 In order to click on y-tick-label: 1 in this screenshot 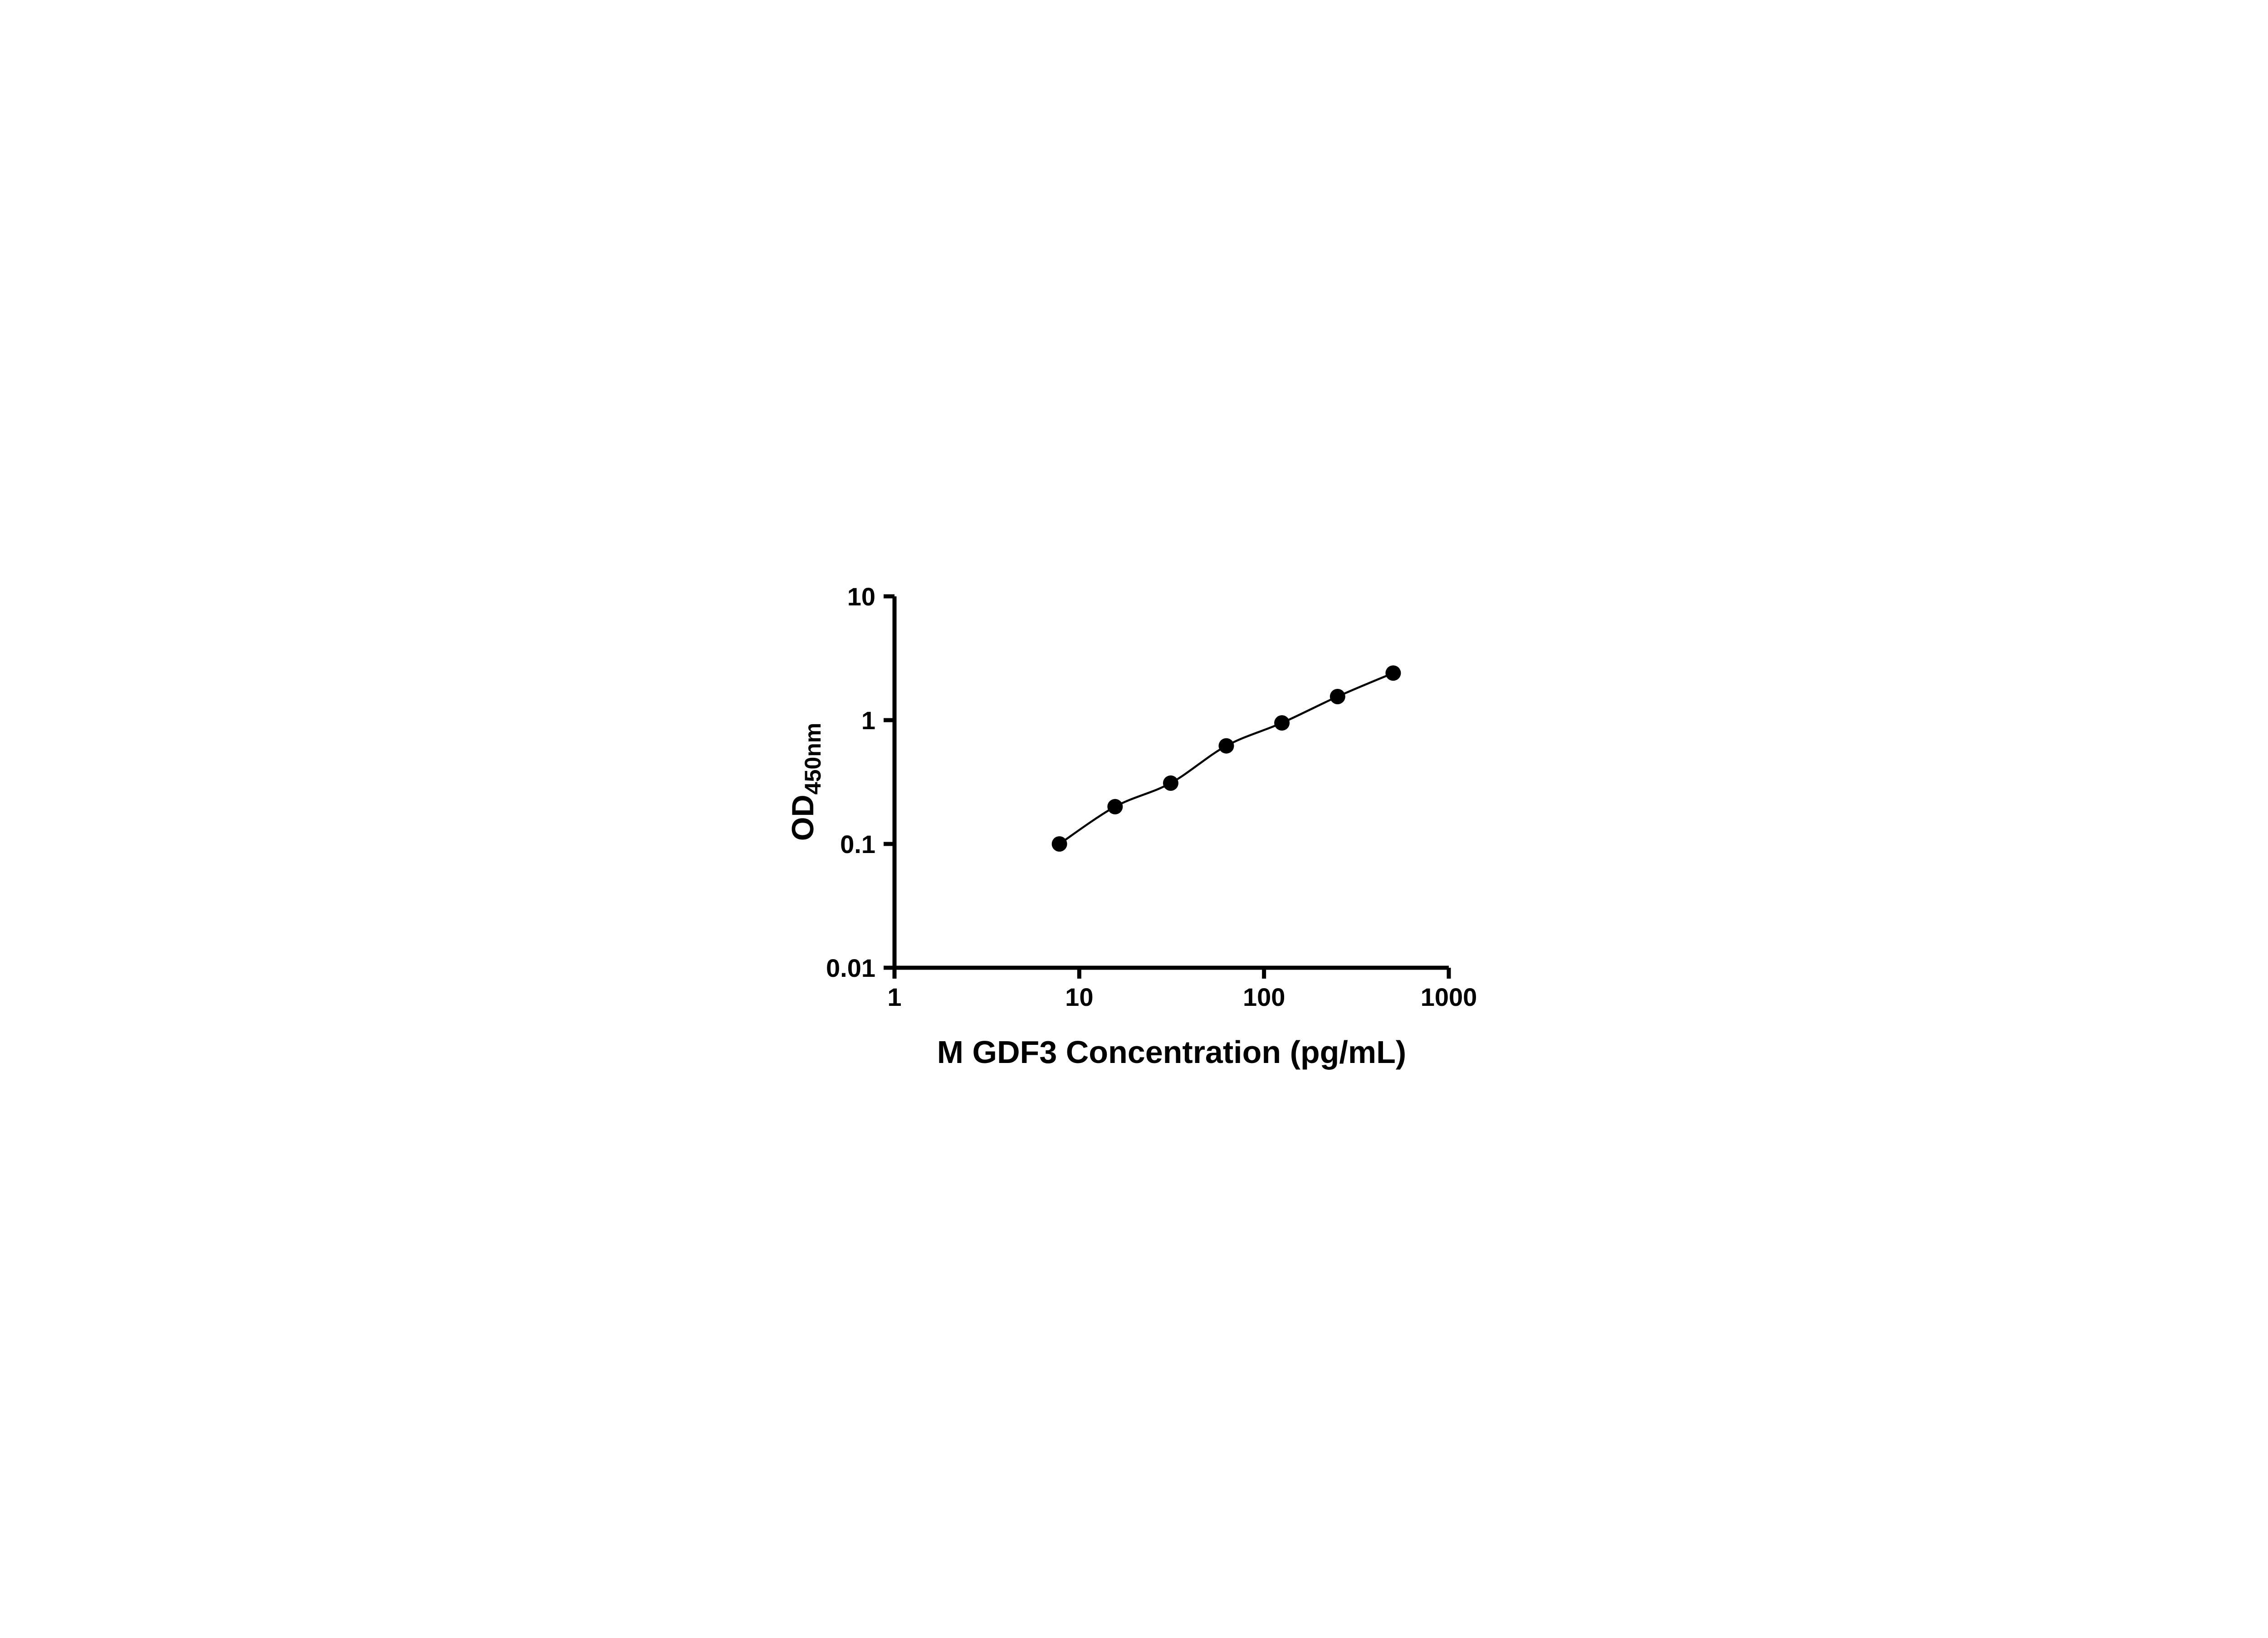, I will do `click(868, 720)`.